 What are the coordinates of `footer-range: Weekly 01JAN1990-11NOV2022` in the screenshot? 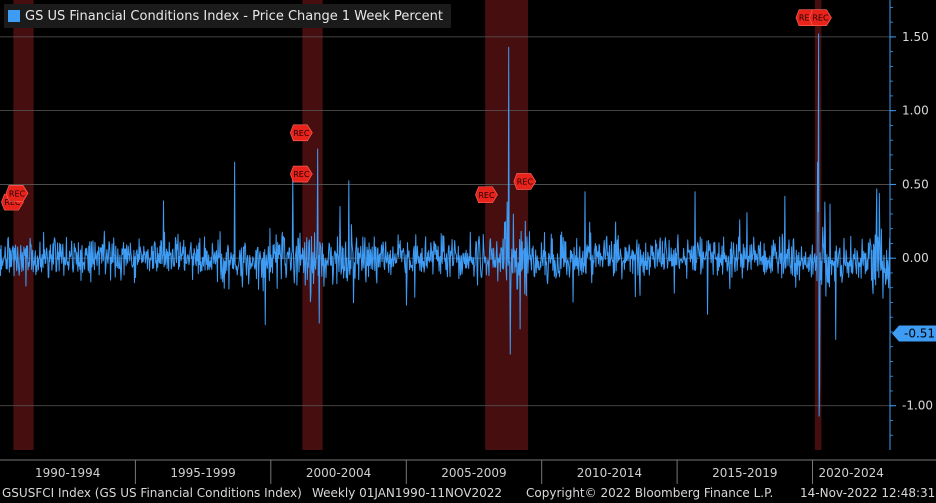 It's located at (407, 493).